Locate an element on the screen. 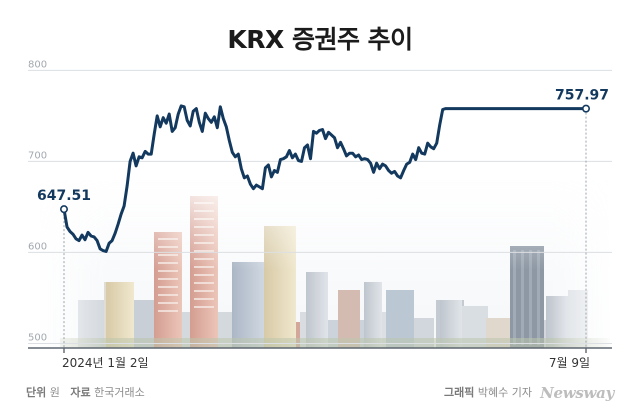 This screenshot has height=412, width=640. credit-label: 그래픽 is located at coordinates (459, 392).